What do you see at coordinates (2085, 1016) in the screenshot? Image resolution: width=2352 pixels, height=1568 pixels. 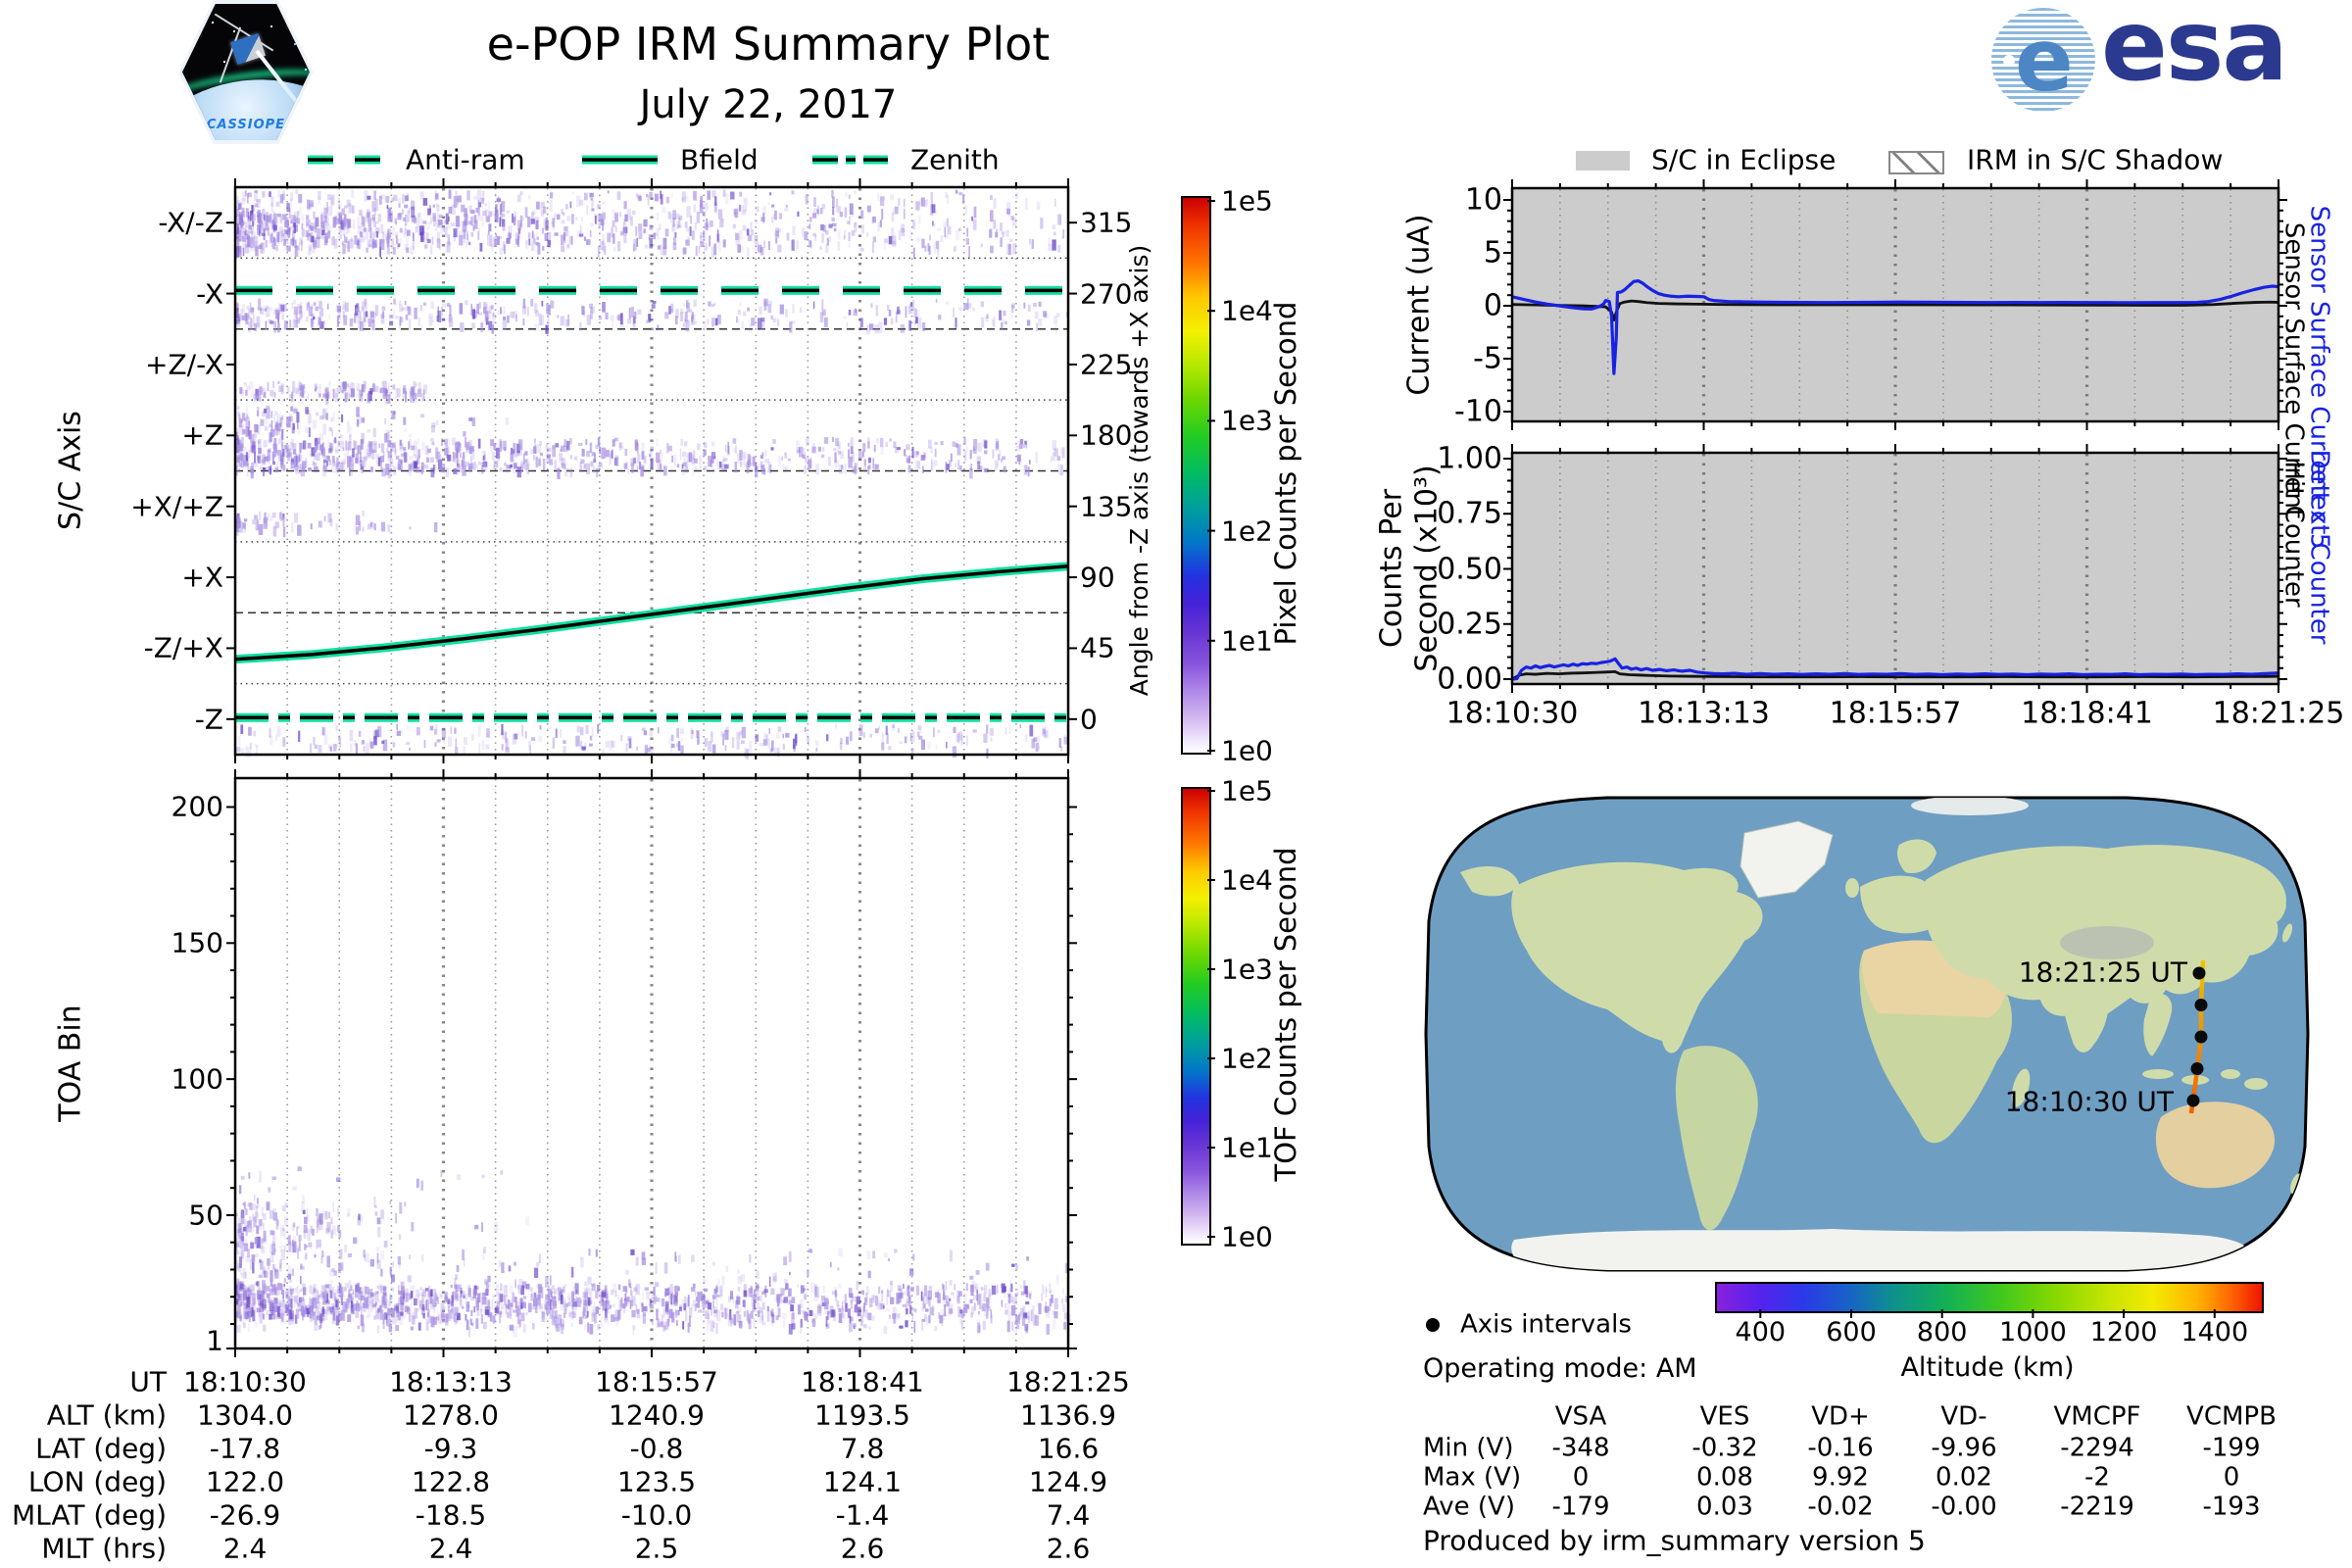 I see `map-india` at bounding box center [2085, 1016].